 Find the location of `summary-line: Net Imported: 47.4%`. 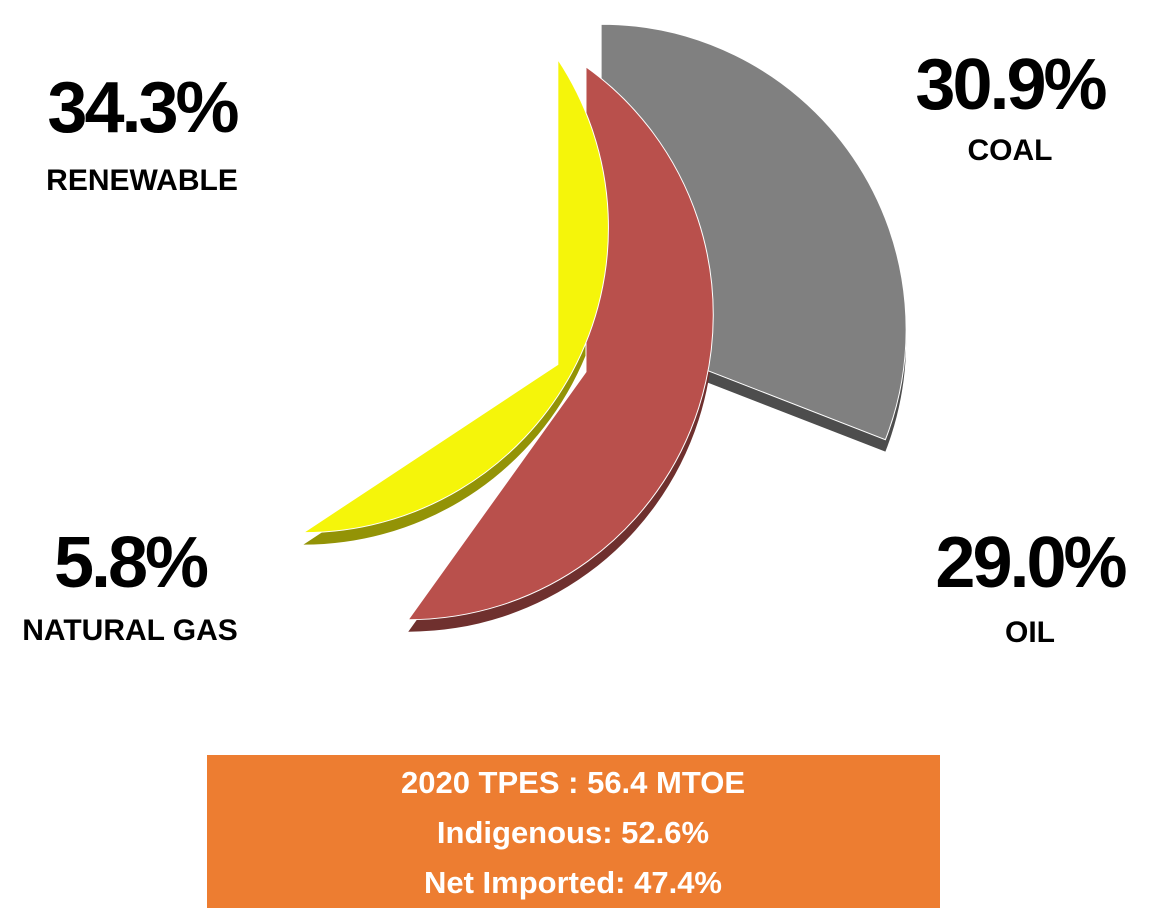

summary-line: Net Imported: 47.4% is located at coordinates (573, 882).